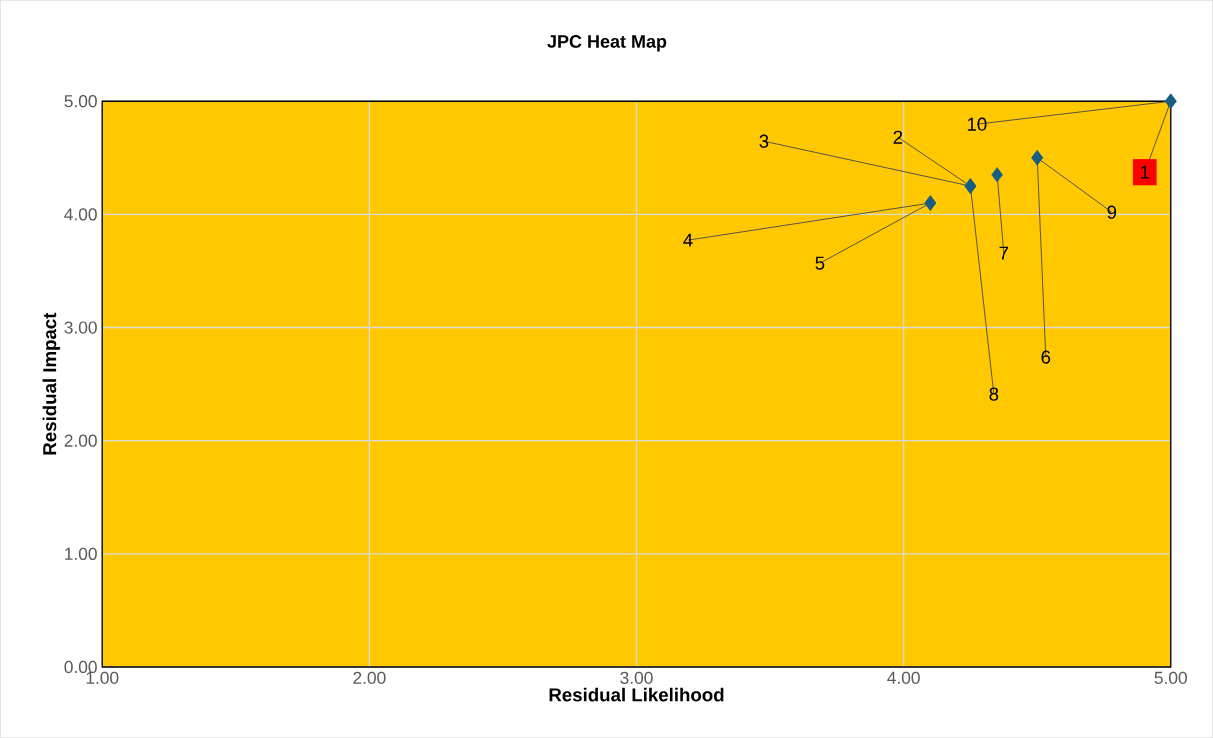  Describe the element at coordinates (688, 240) in the screenshot. I see `annotation: 4` at that location.